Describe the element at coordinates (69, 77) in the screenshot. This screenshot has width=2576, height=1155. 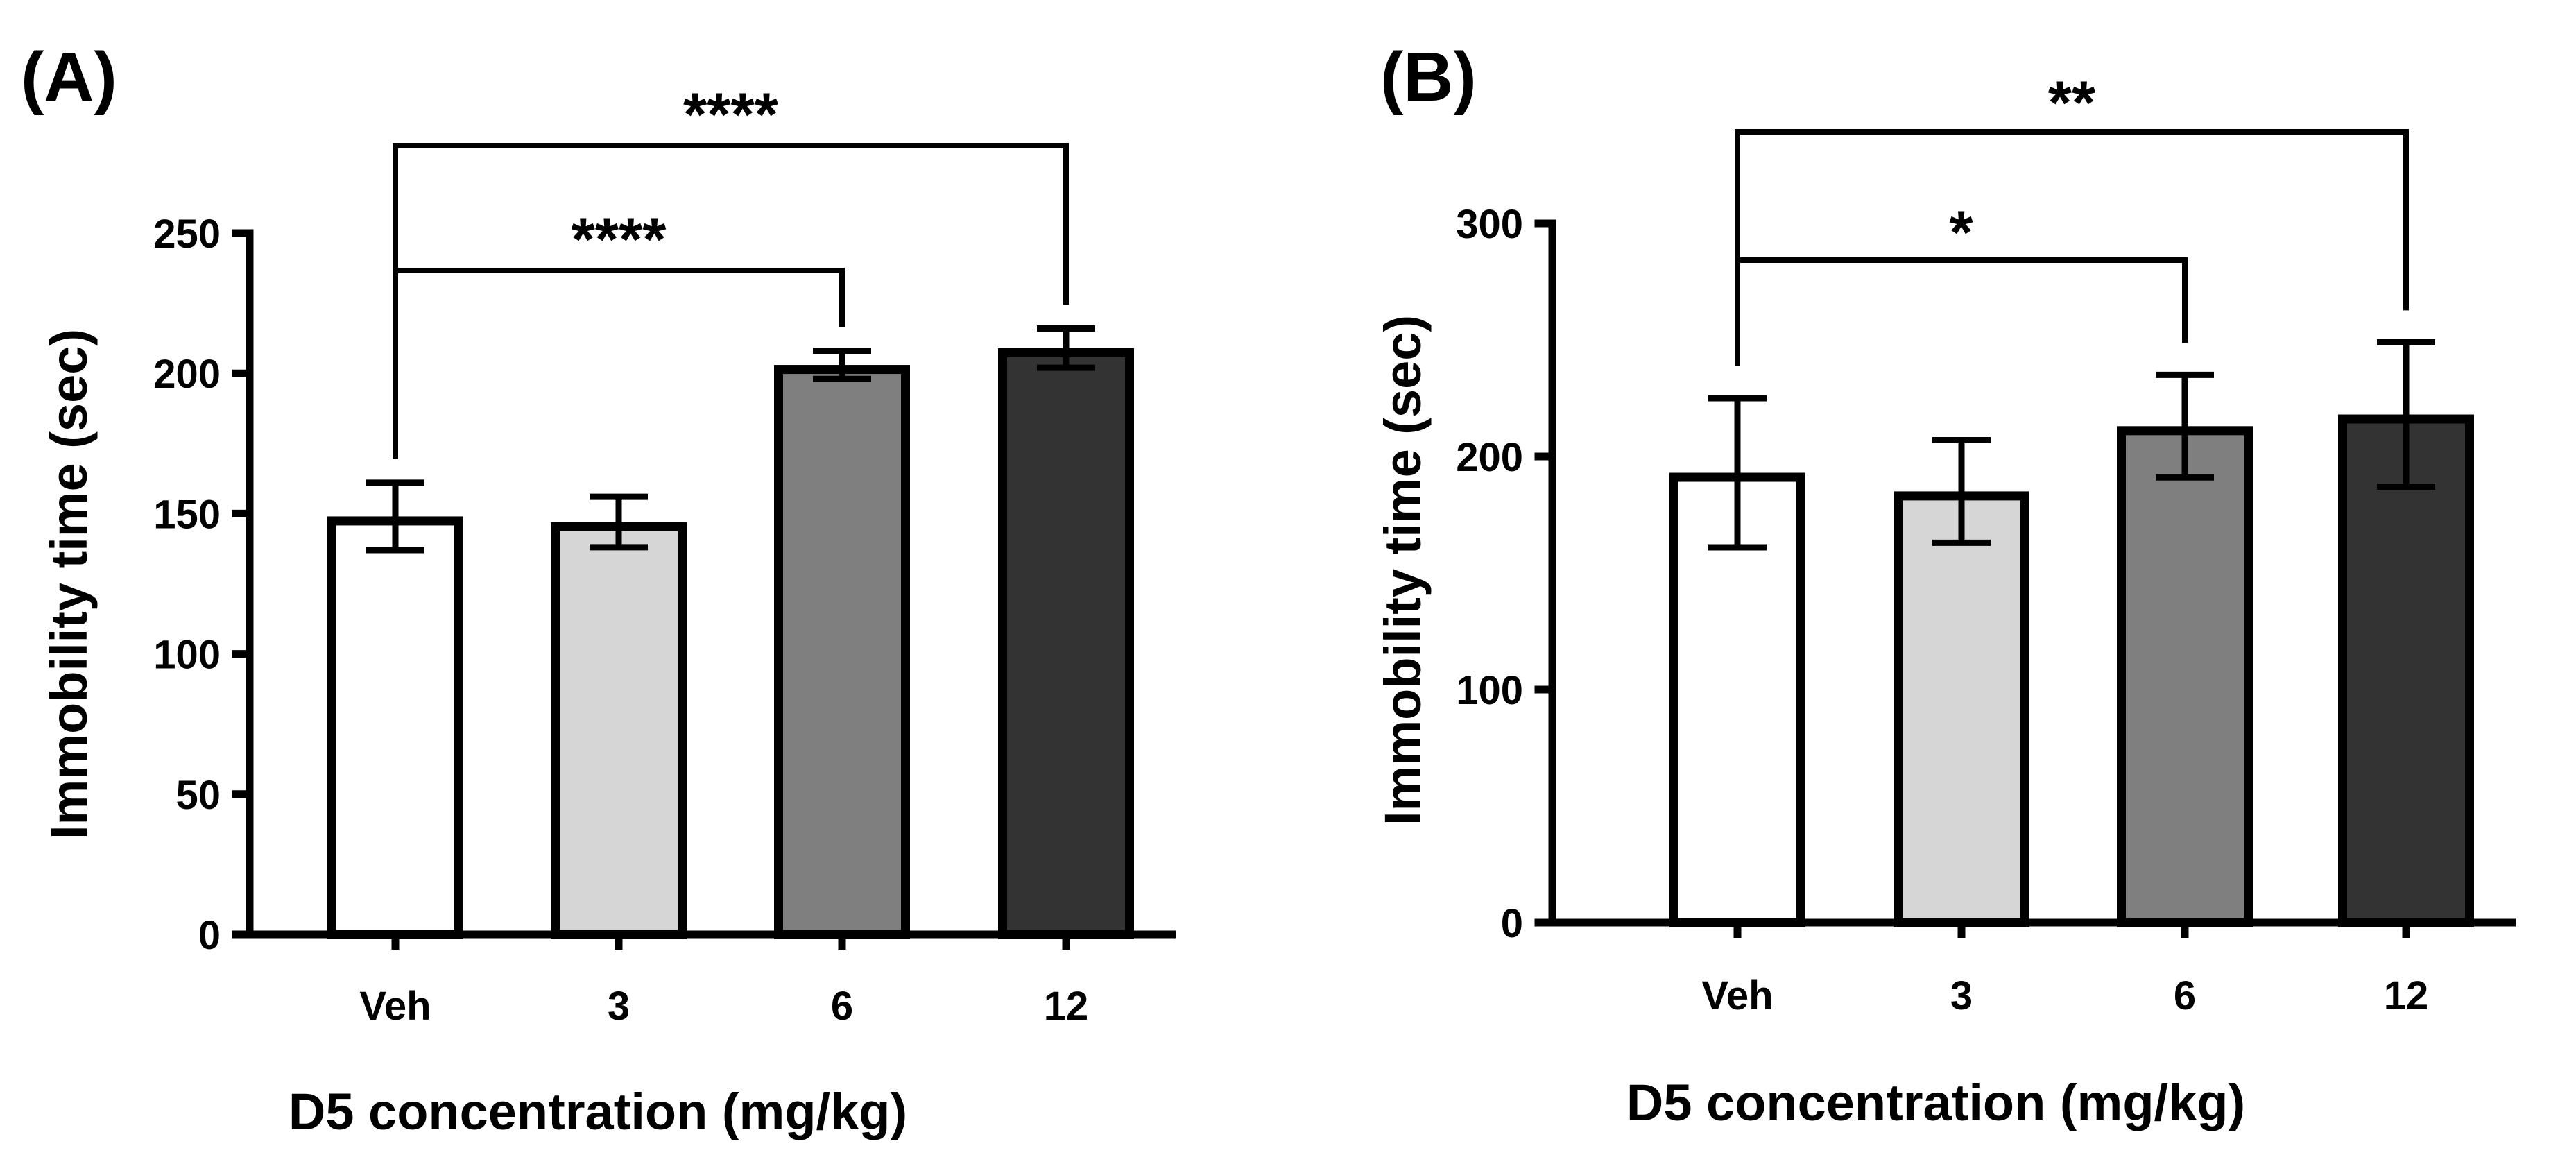
I see `panel-label: (A)` at that location.